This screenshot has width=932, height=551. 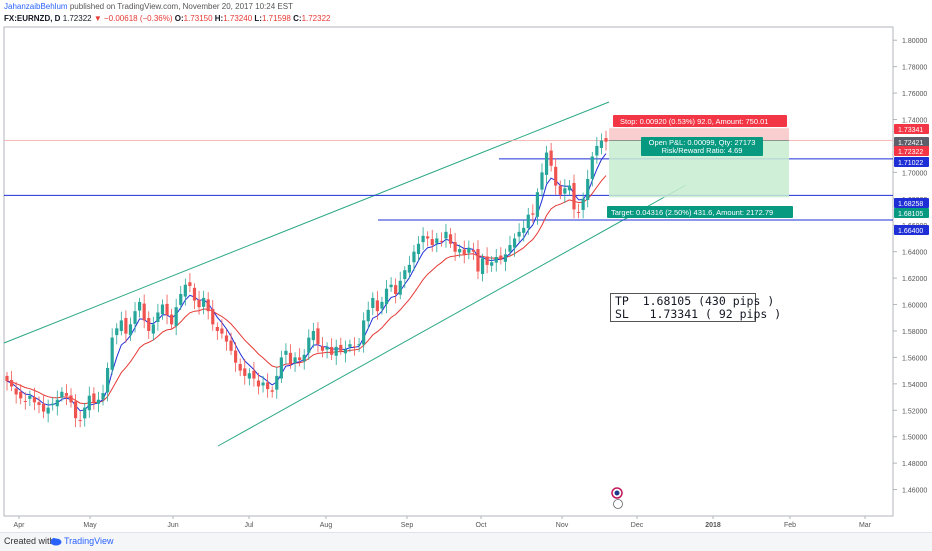 What do you see at coordinates (466, 541) in the screenshot?
I see `footer: Created with TradingView` at bounding box center [466, 541].